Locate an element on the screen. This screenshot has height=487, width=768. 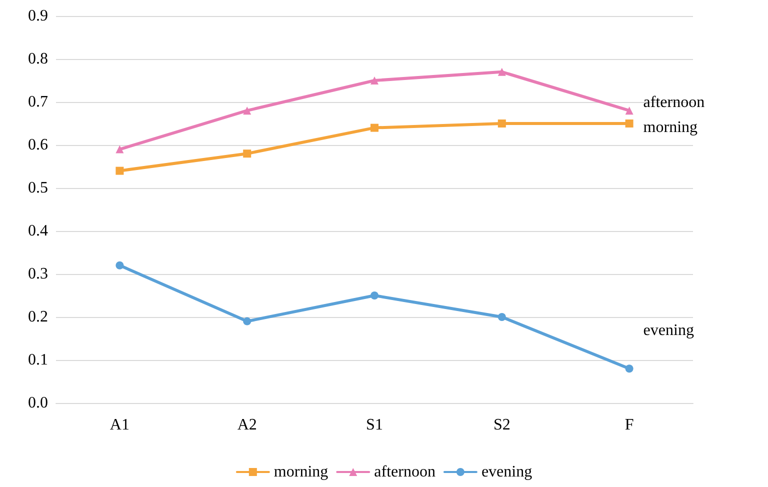
y-tick-label: 0.4 is located at coordinates (38, 231).